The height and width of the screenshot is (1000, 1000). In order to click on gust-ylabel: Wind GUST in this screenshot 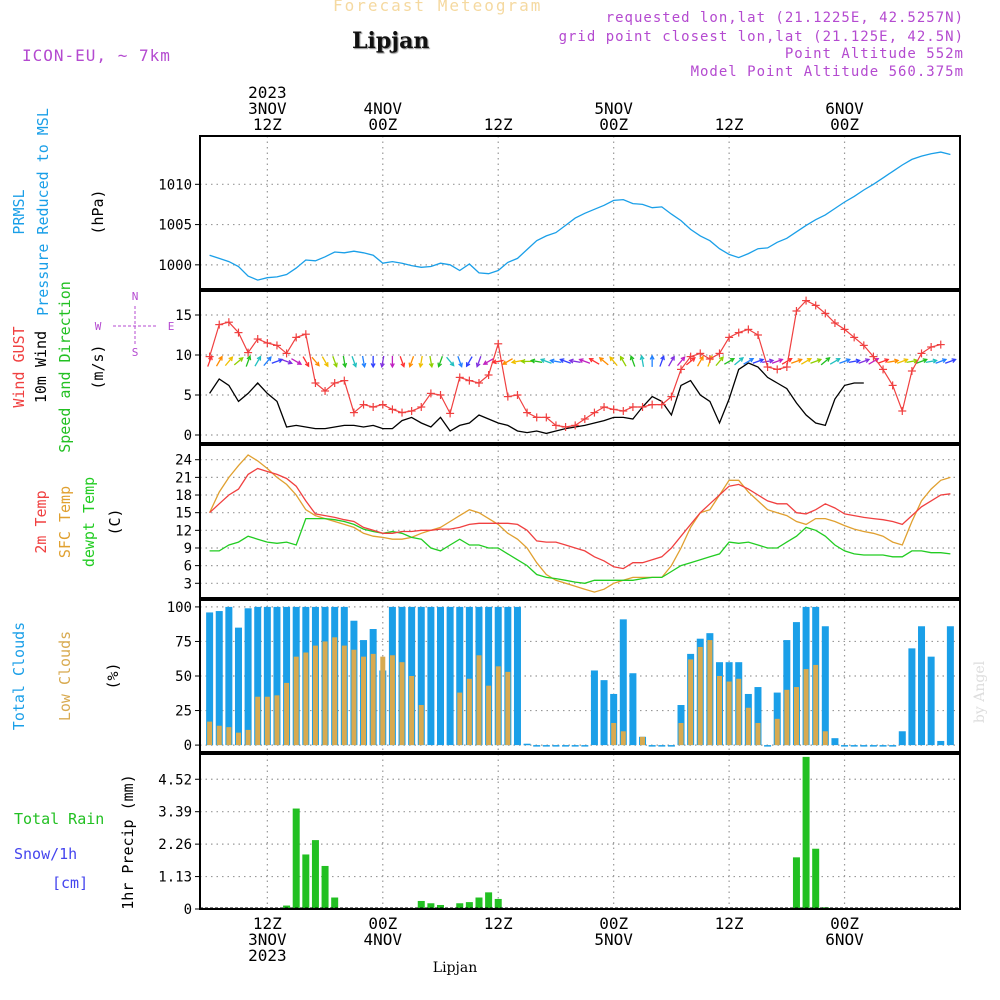, I will do `click(19, 366)`.